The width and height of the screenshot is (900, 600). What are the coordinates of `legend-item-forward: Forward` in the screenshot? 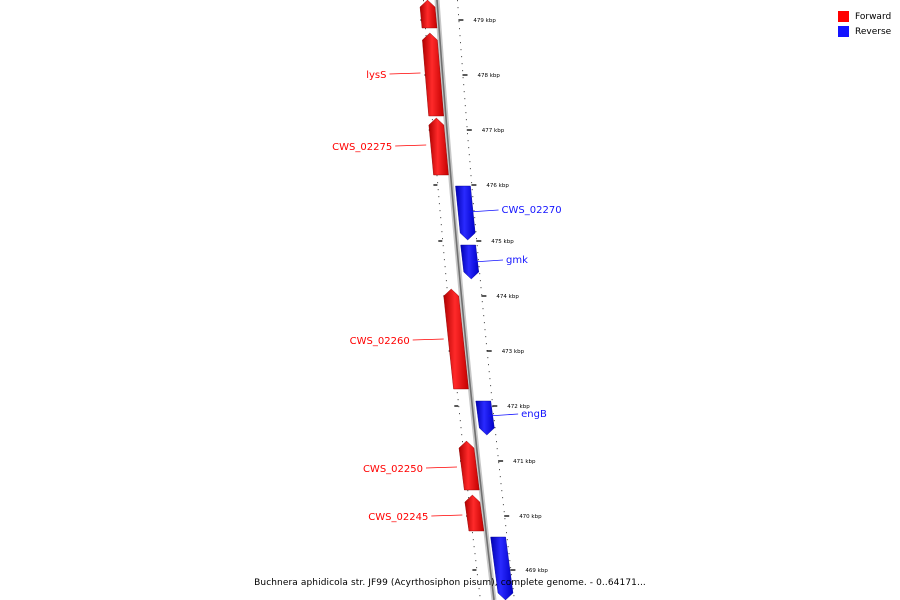 It's located at (864, 16).